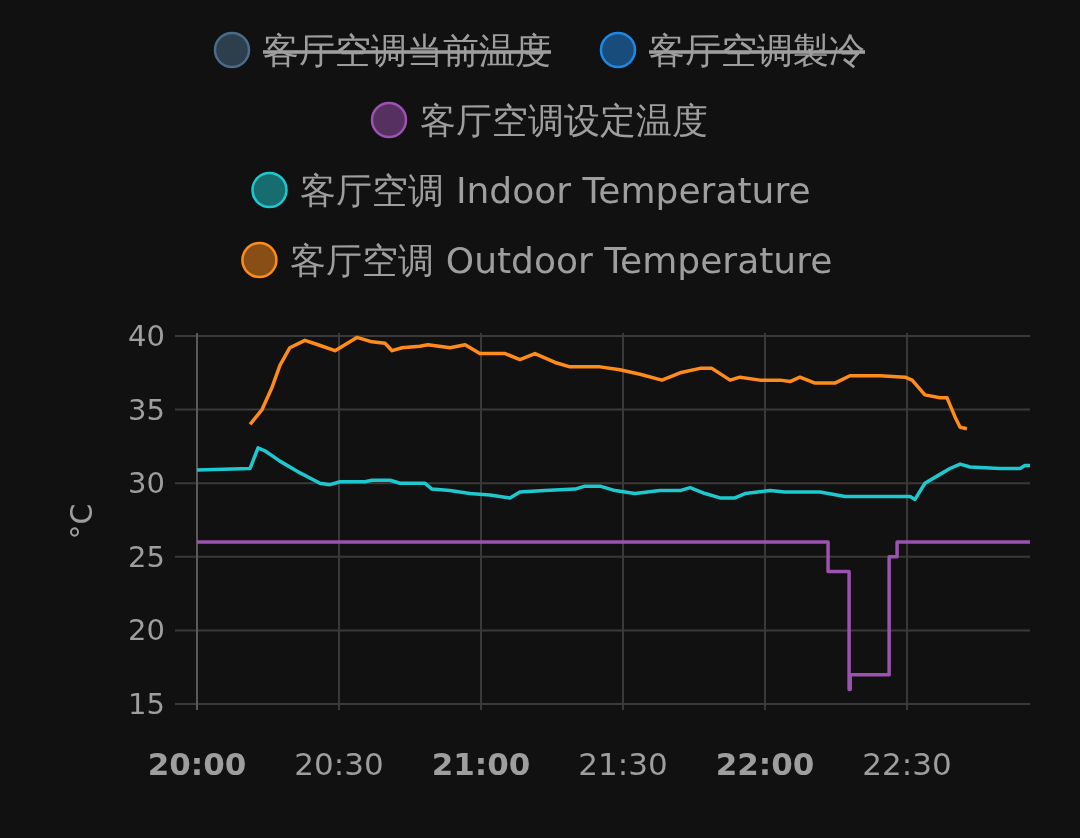  What do you see at coordinates (407, 50) in the screenshot?
I see `legend-label: 客厅空调当前温度` at bounding box center [407, 50].